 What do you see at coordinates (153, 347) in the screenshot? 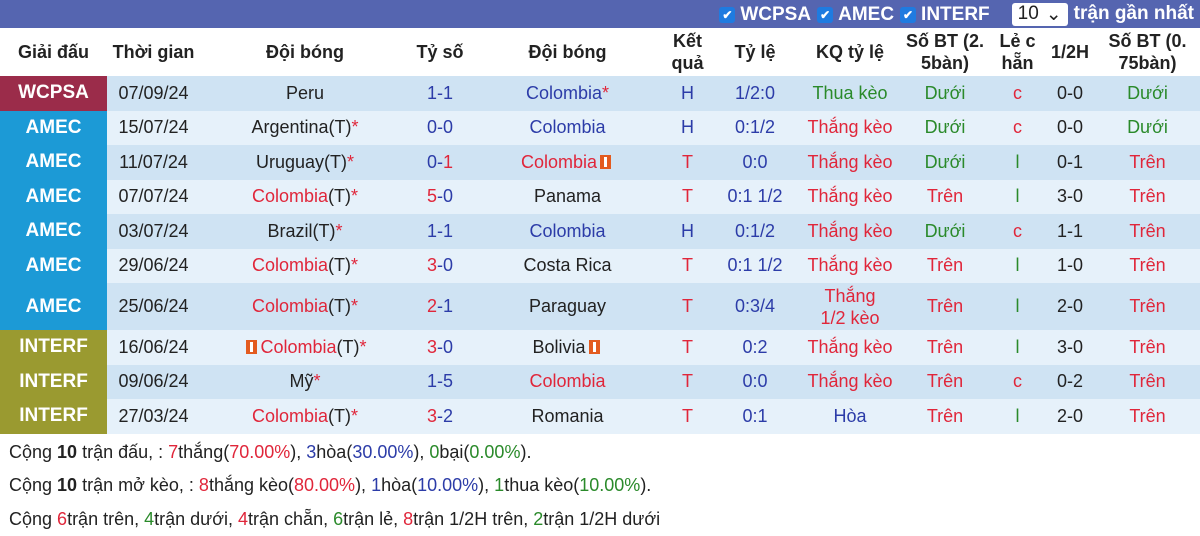
I see `match-date: 16/06/24` at bounding box center [153, 347].